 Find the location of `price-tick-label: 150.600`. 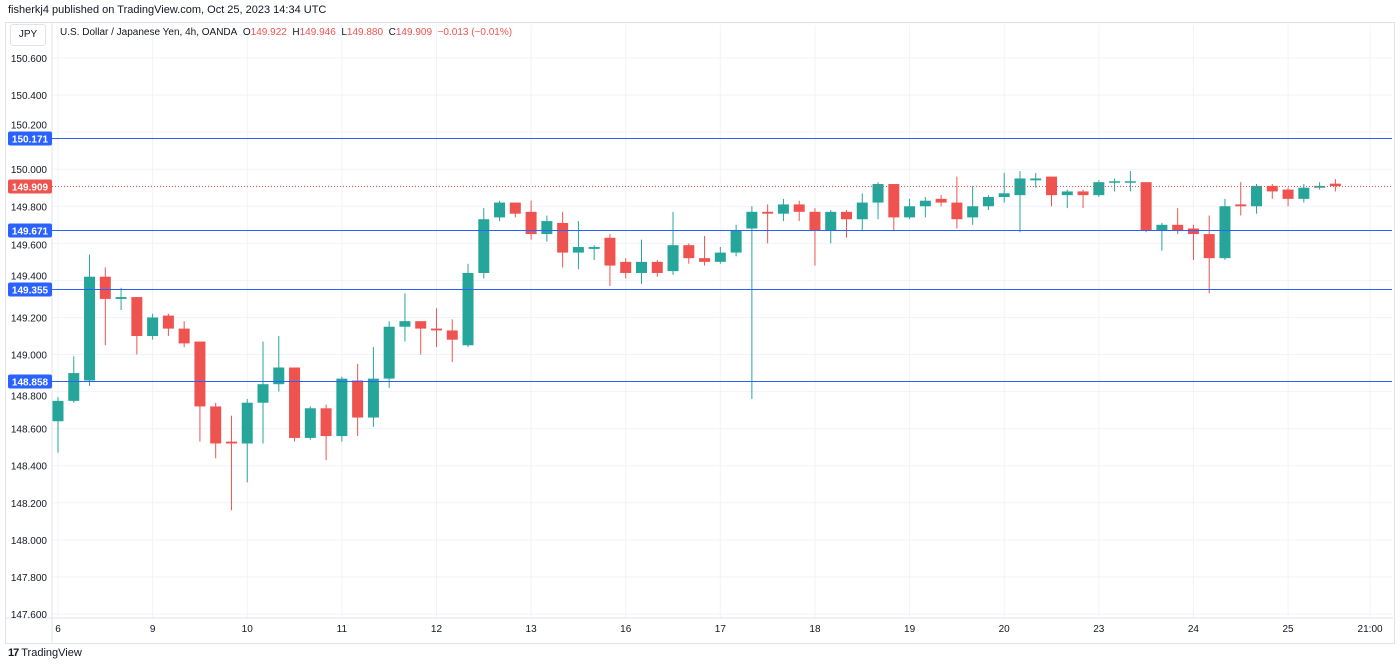

price-tick-label: 150.600 is located at coordinates (29, 59).